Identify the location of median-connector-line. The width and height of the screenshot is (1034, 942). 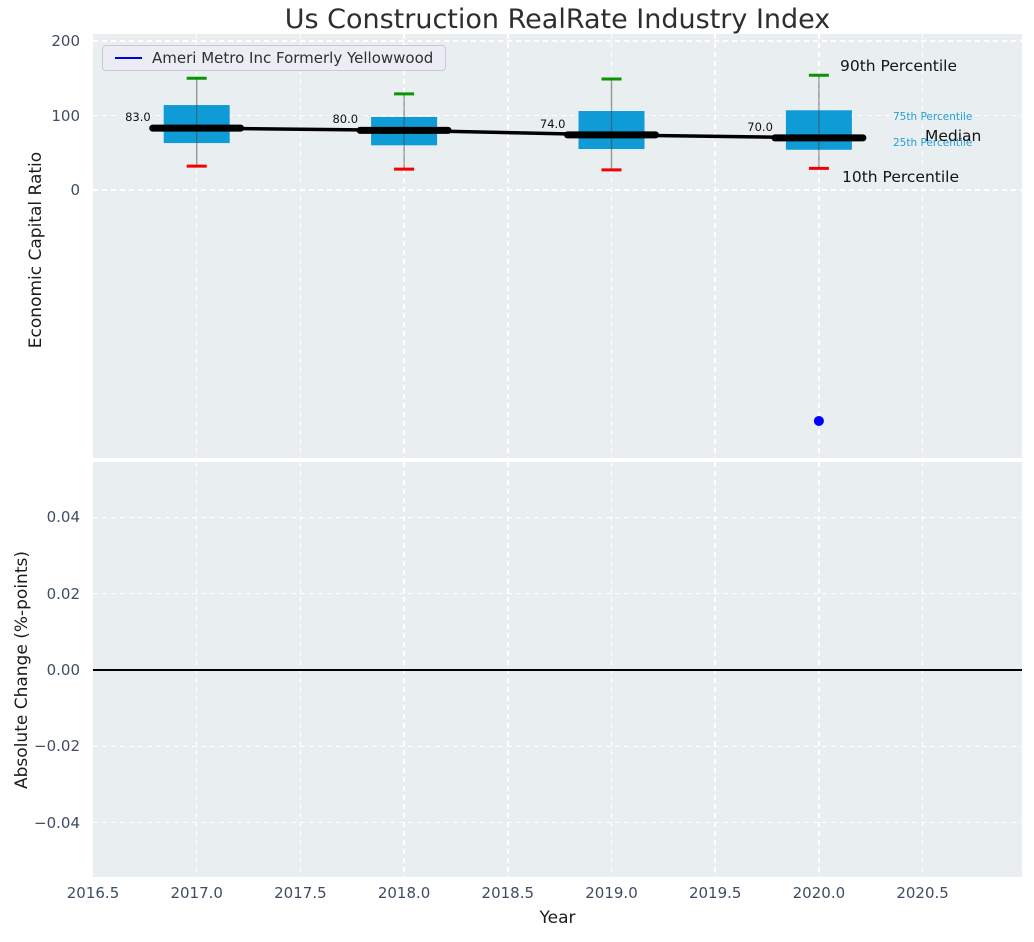
(507, 133).